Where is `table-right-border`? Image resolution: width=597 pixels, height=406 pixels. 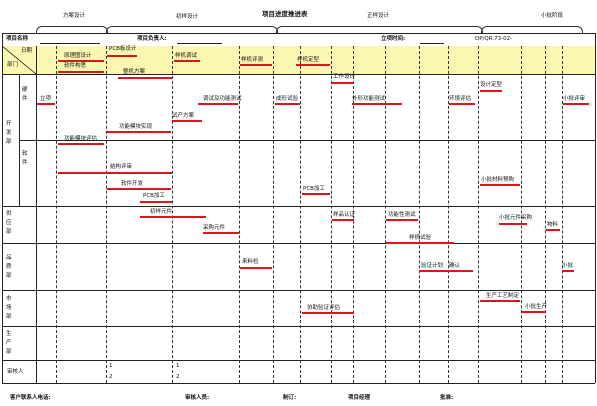
table-right-border is located at coordinates (595, 208).